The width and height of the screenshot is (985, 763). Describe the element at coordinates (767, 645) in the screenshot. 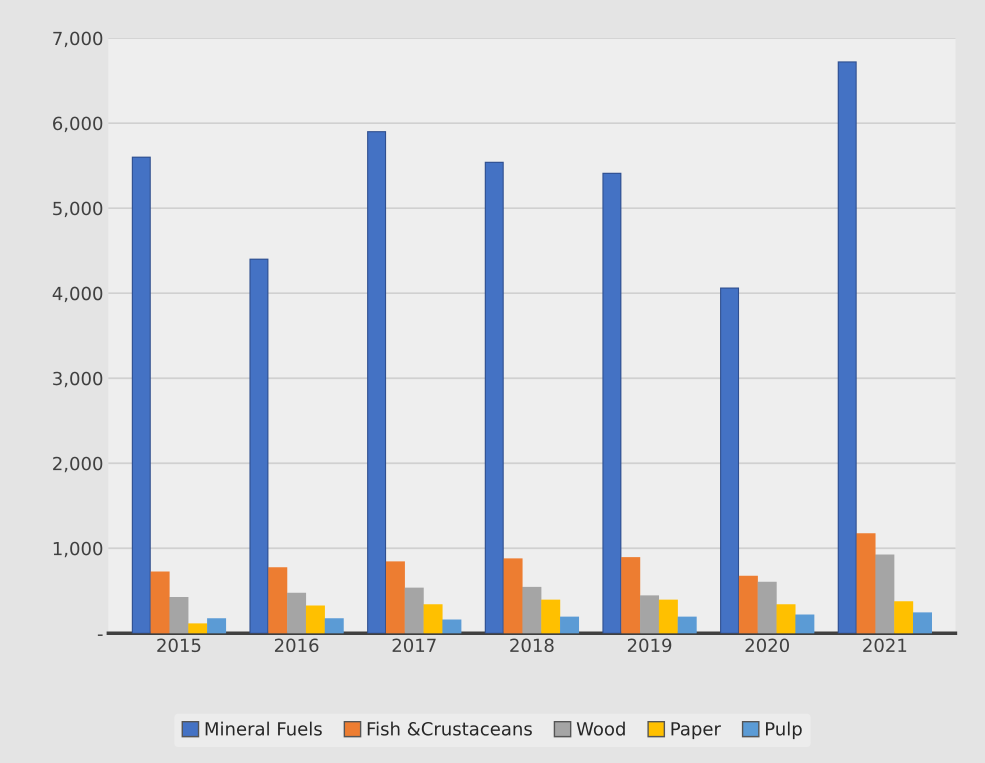

I see `x-tick-label: 2020` at that location.